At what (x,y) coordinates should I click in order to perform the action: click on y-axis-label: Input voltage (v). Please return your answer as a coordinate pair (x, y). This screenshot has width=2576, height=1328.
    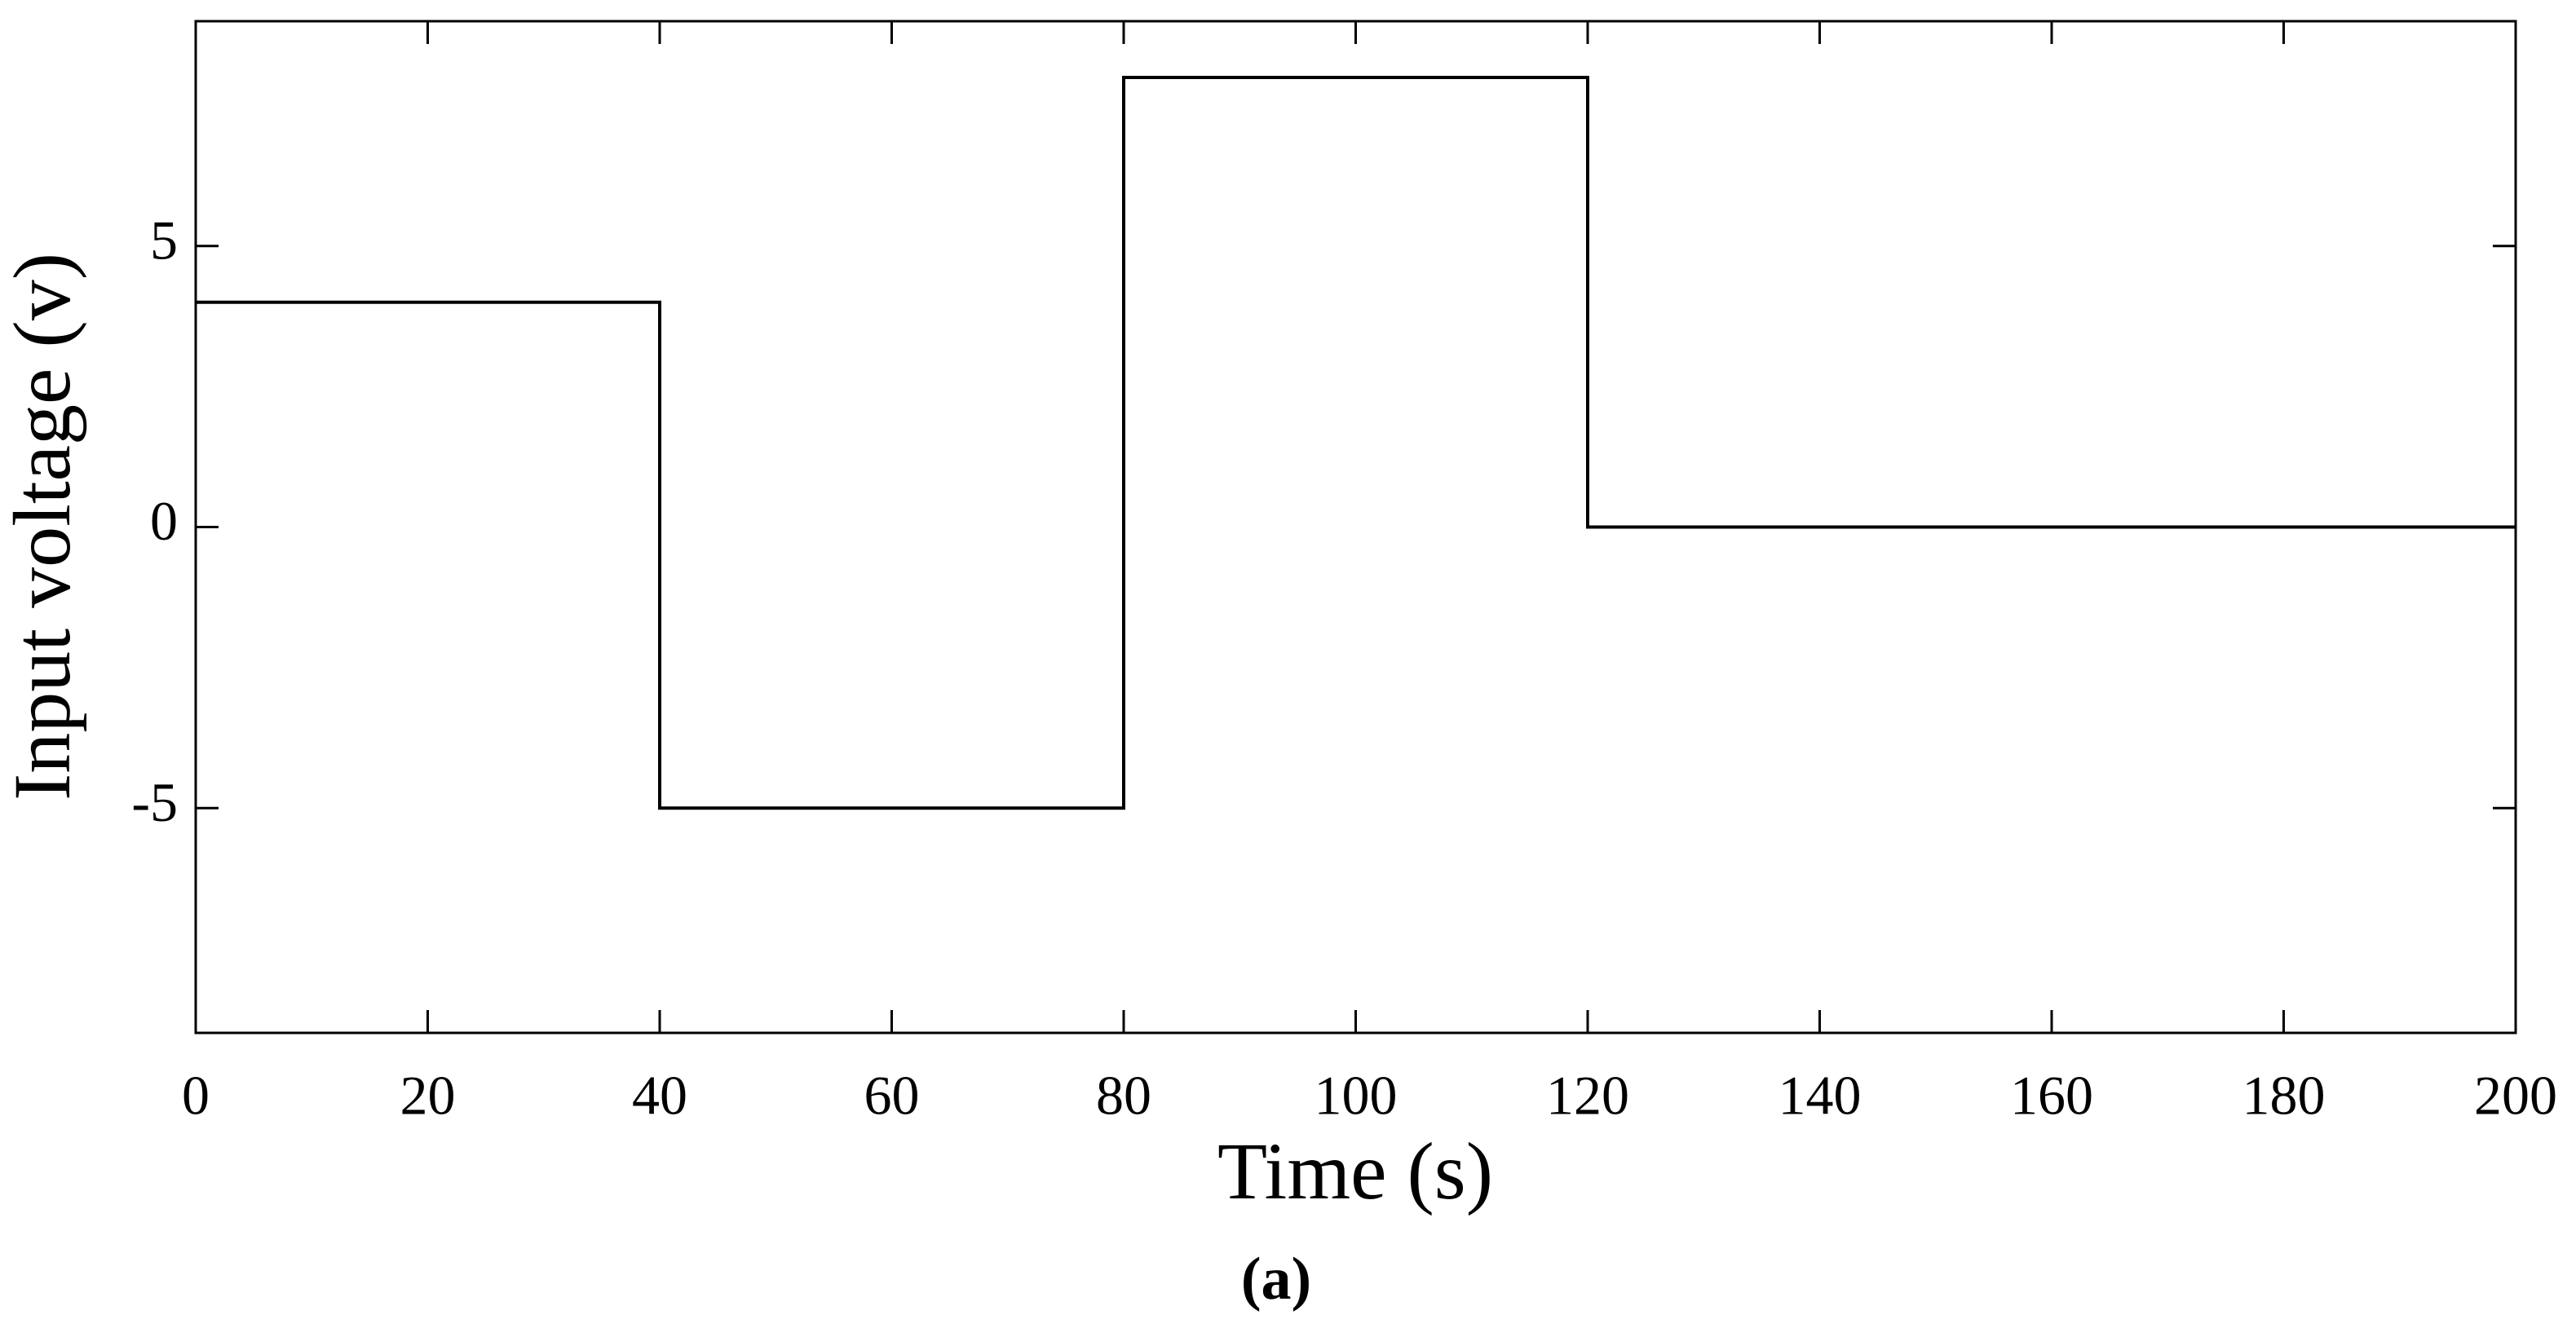
    Looking at the image, I should click on (43, 527).